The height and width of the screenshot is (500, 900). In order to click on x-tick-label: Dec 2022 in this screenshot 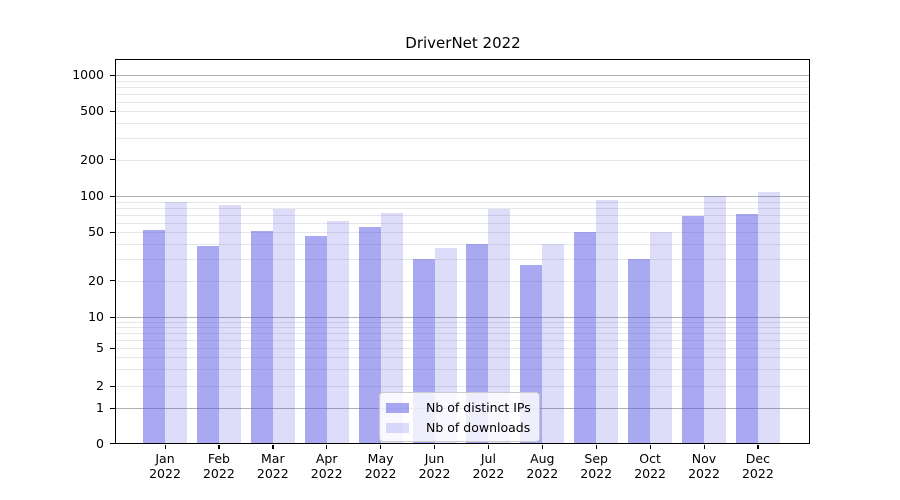, I will do `click(757, 466)`.